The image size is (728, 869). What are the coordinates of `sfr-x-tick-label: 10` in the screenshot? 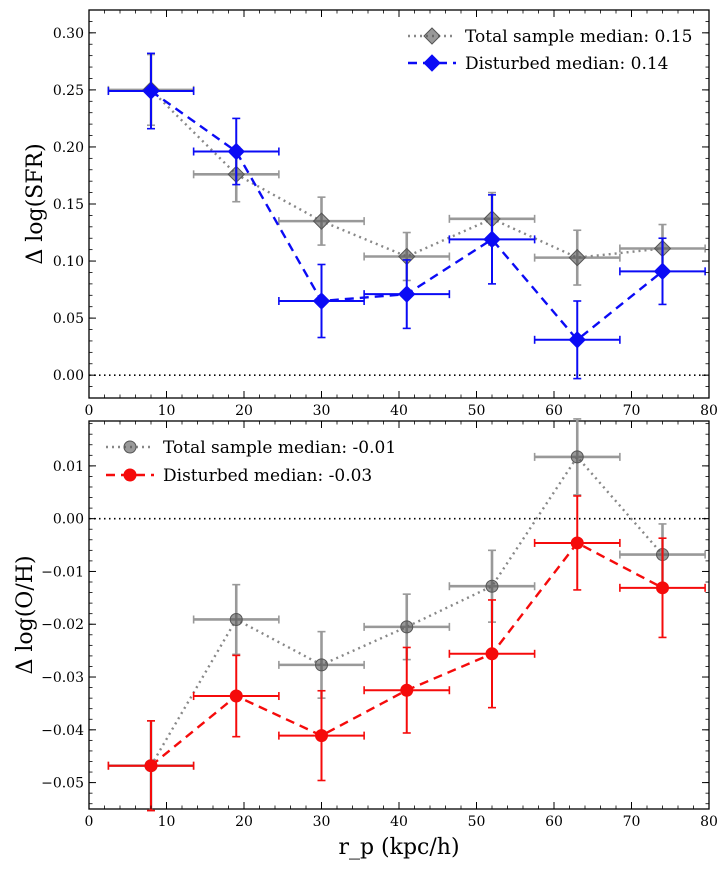 It's located at (167, 411).